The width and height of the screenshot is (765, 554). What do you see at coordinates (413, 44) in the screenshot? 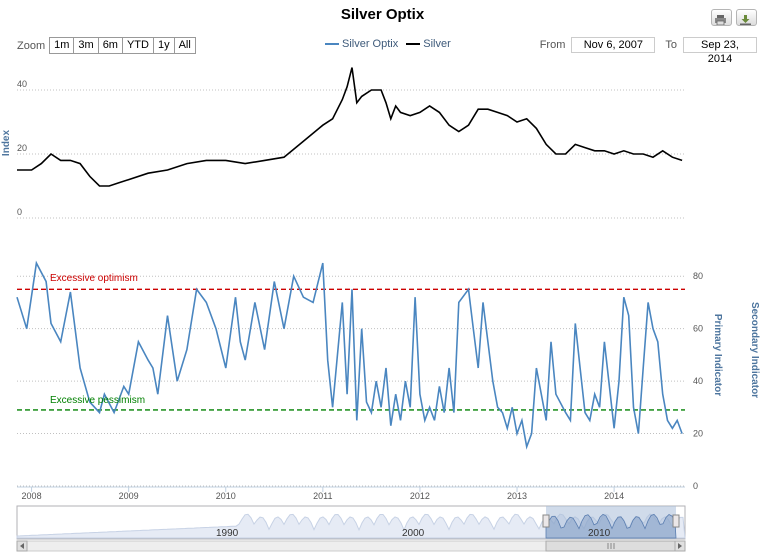
I see `legend-swatch-silver` at bounding box center [413, 44].